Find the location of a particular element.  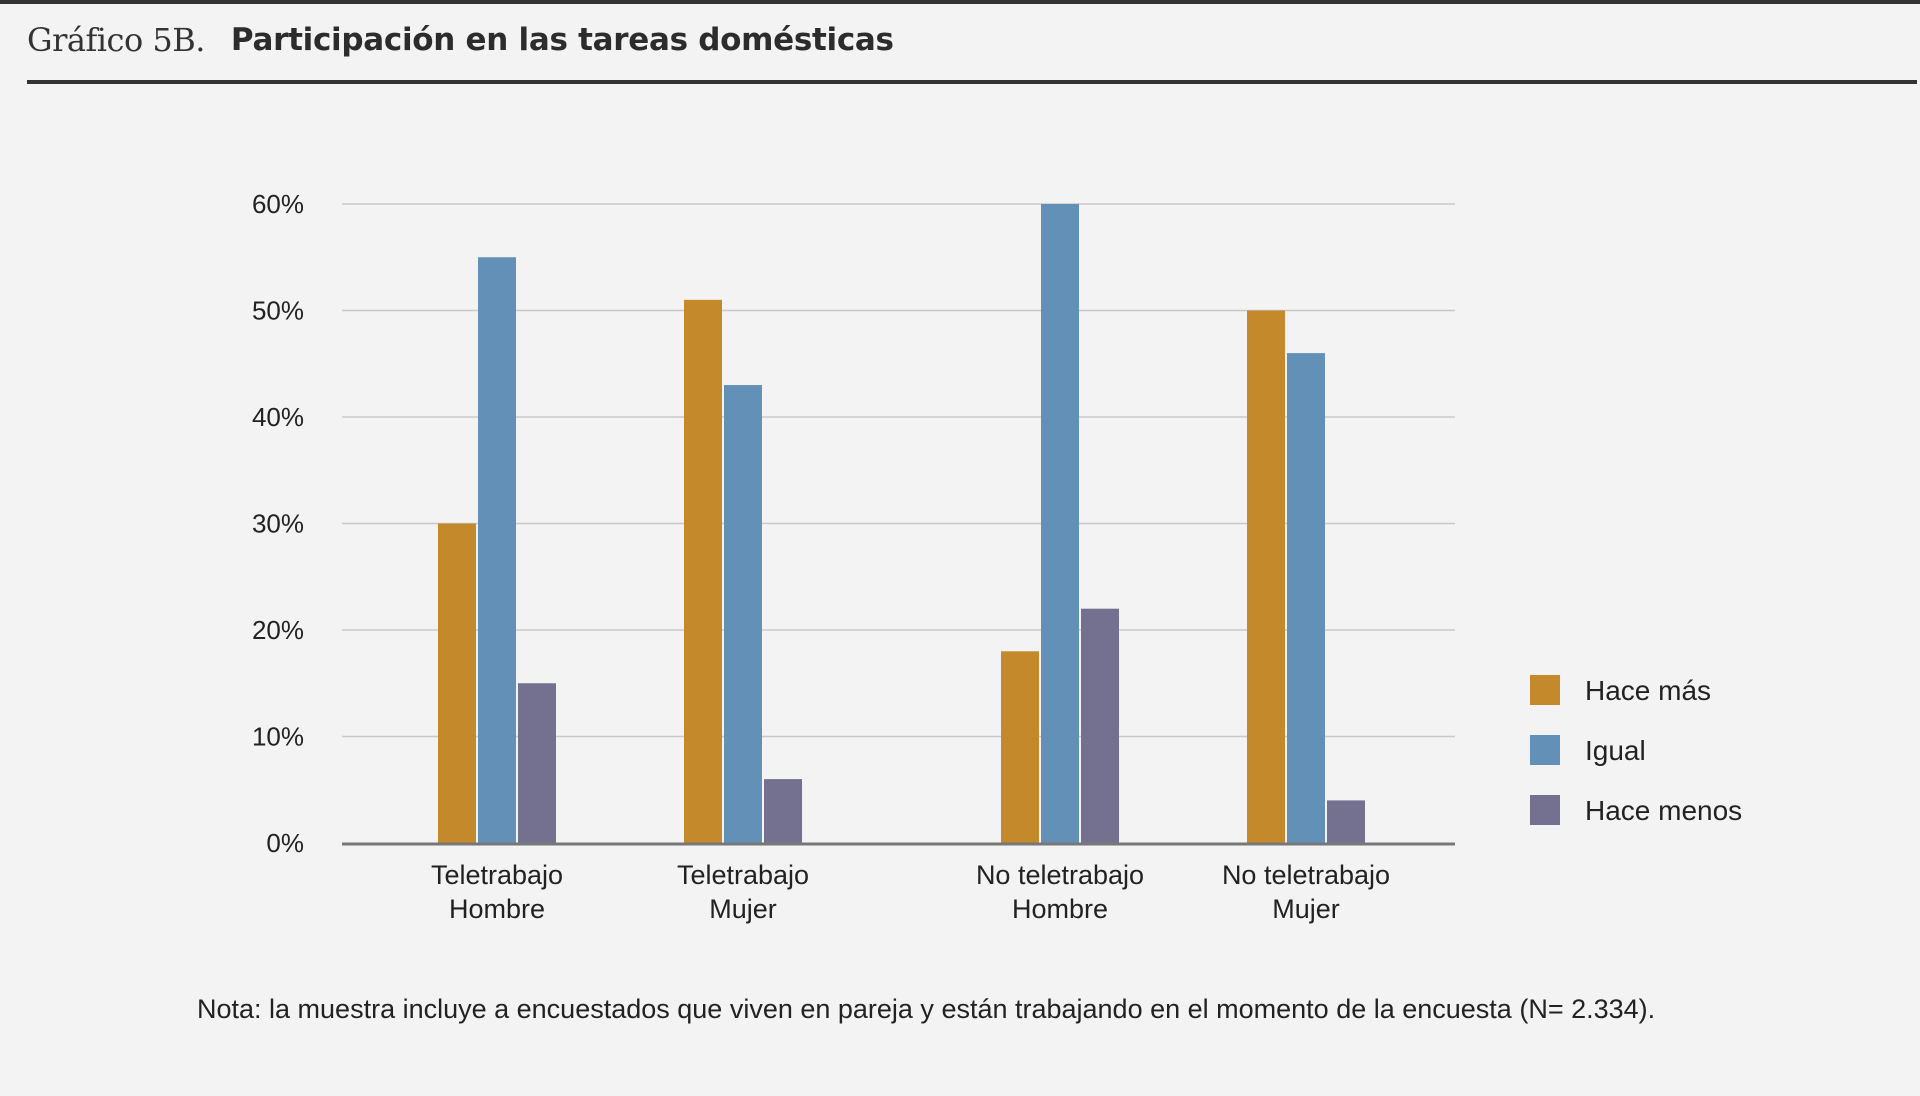

y-tick-label: 50% is located at coordinates (278, 311).